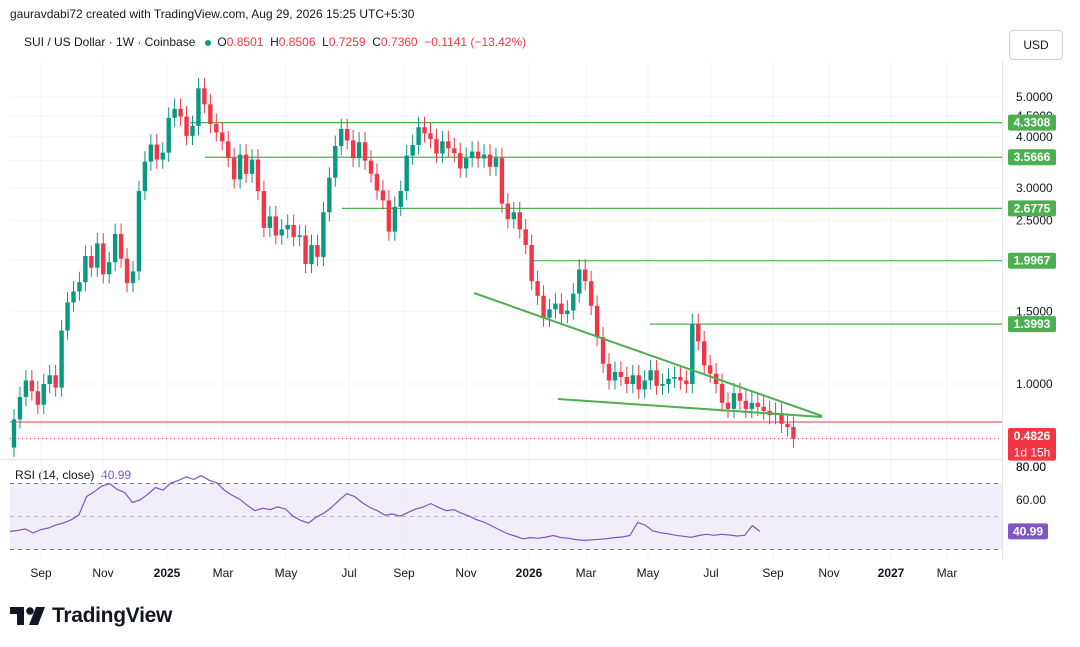 Image resolution: width=1080 pixels, height=647 pixels. I want to click on level-price-label: 4.3308, so click(1032, 123).